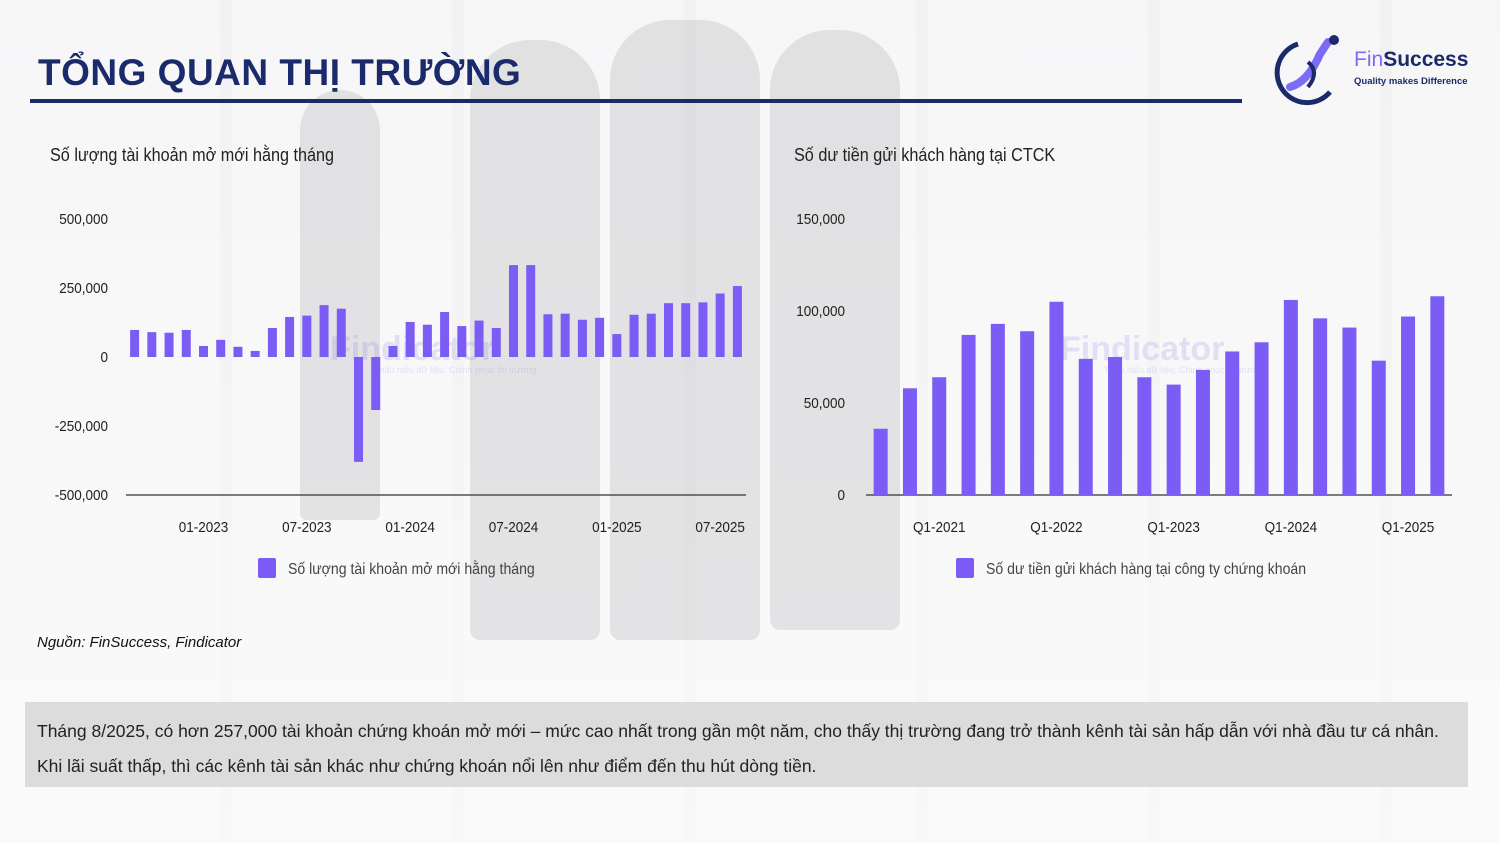  Describe the element at coordinates (1173, 527) in the screenshot. I see `x-tick-label: Q1-2023` at that location.